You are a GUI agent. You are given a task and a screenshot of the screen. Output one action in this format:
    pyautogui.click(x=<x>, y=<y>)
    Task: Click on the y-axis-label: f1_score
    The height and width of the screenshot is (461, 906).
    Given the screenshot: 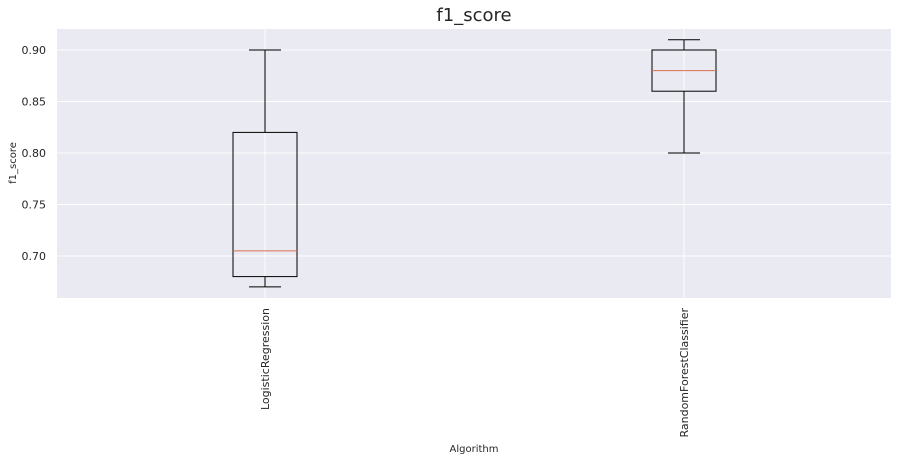 What is the action you would take?
    pyautogui.click(x=13, y=163)
    